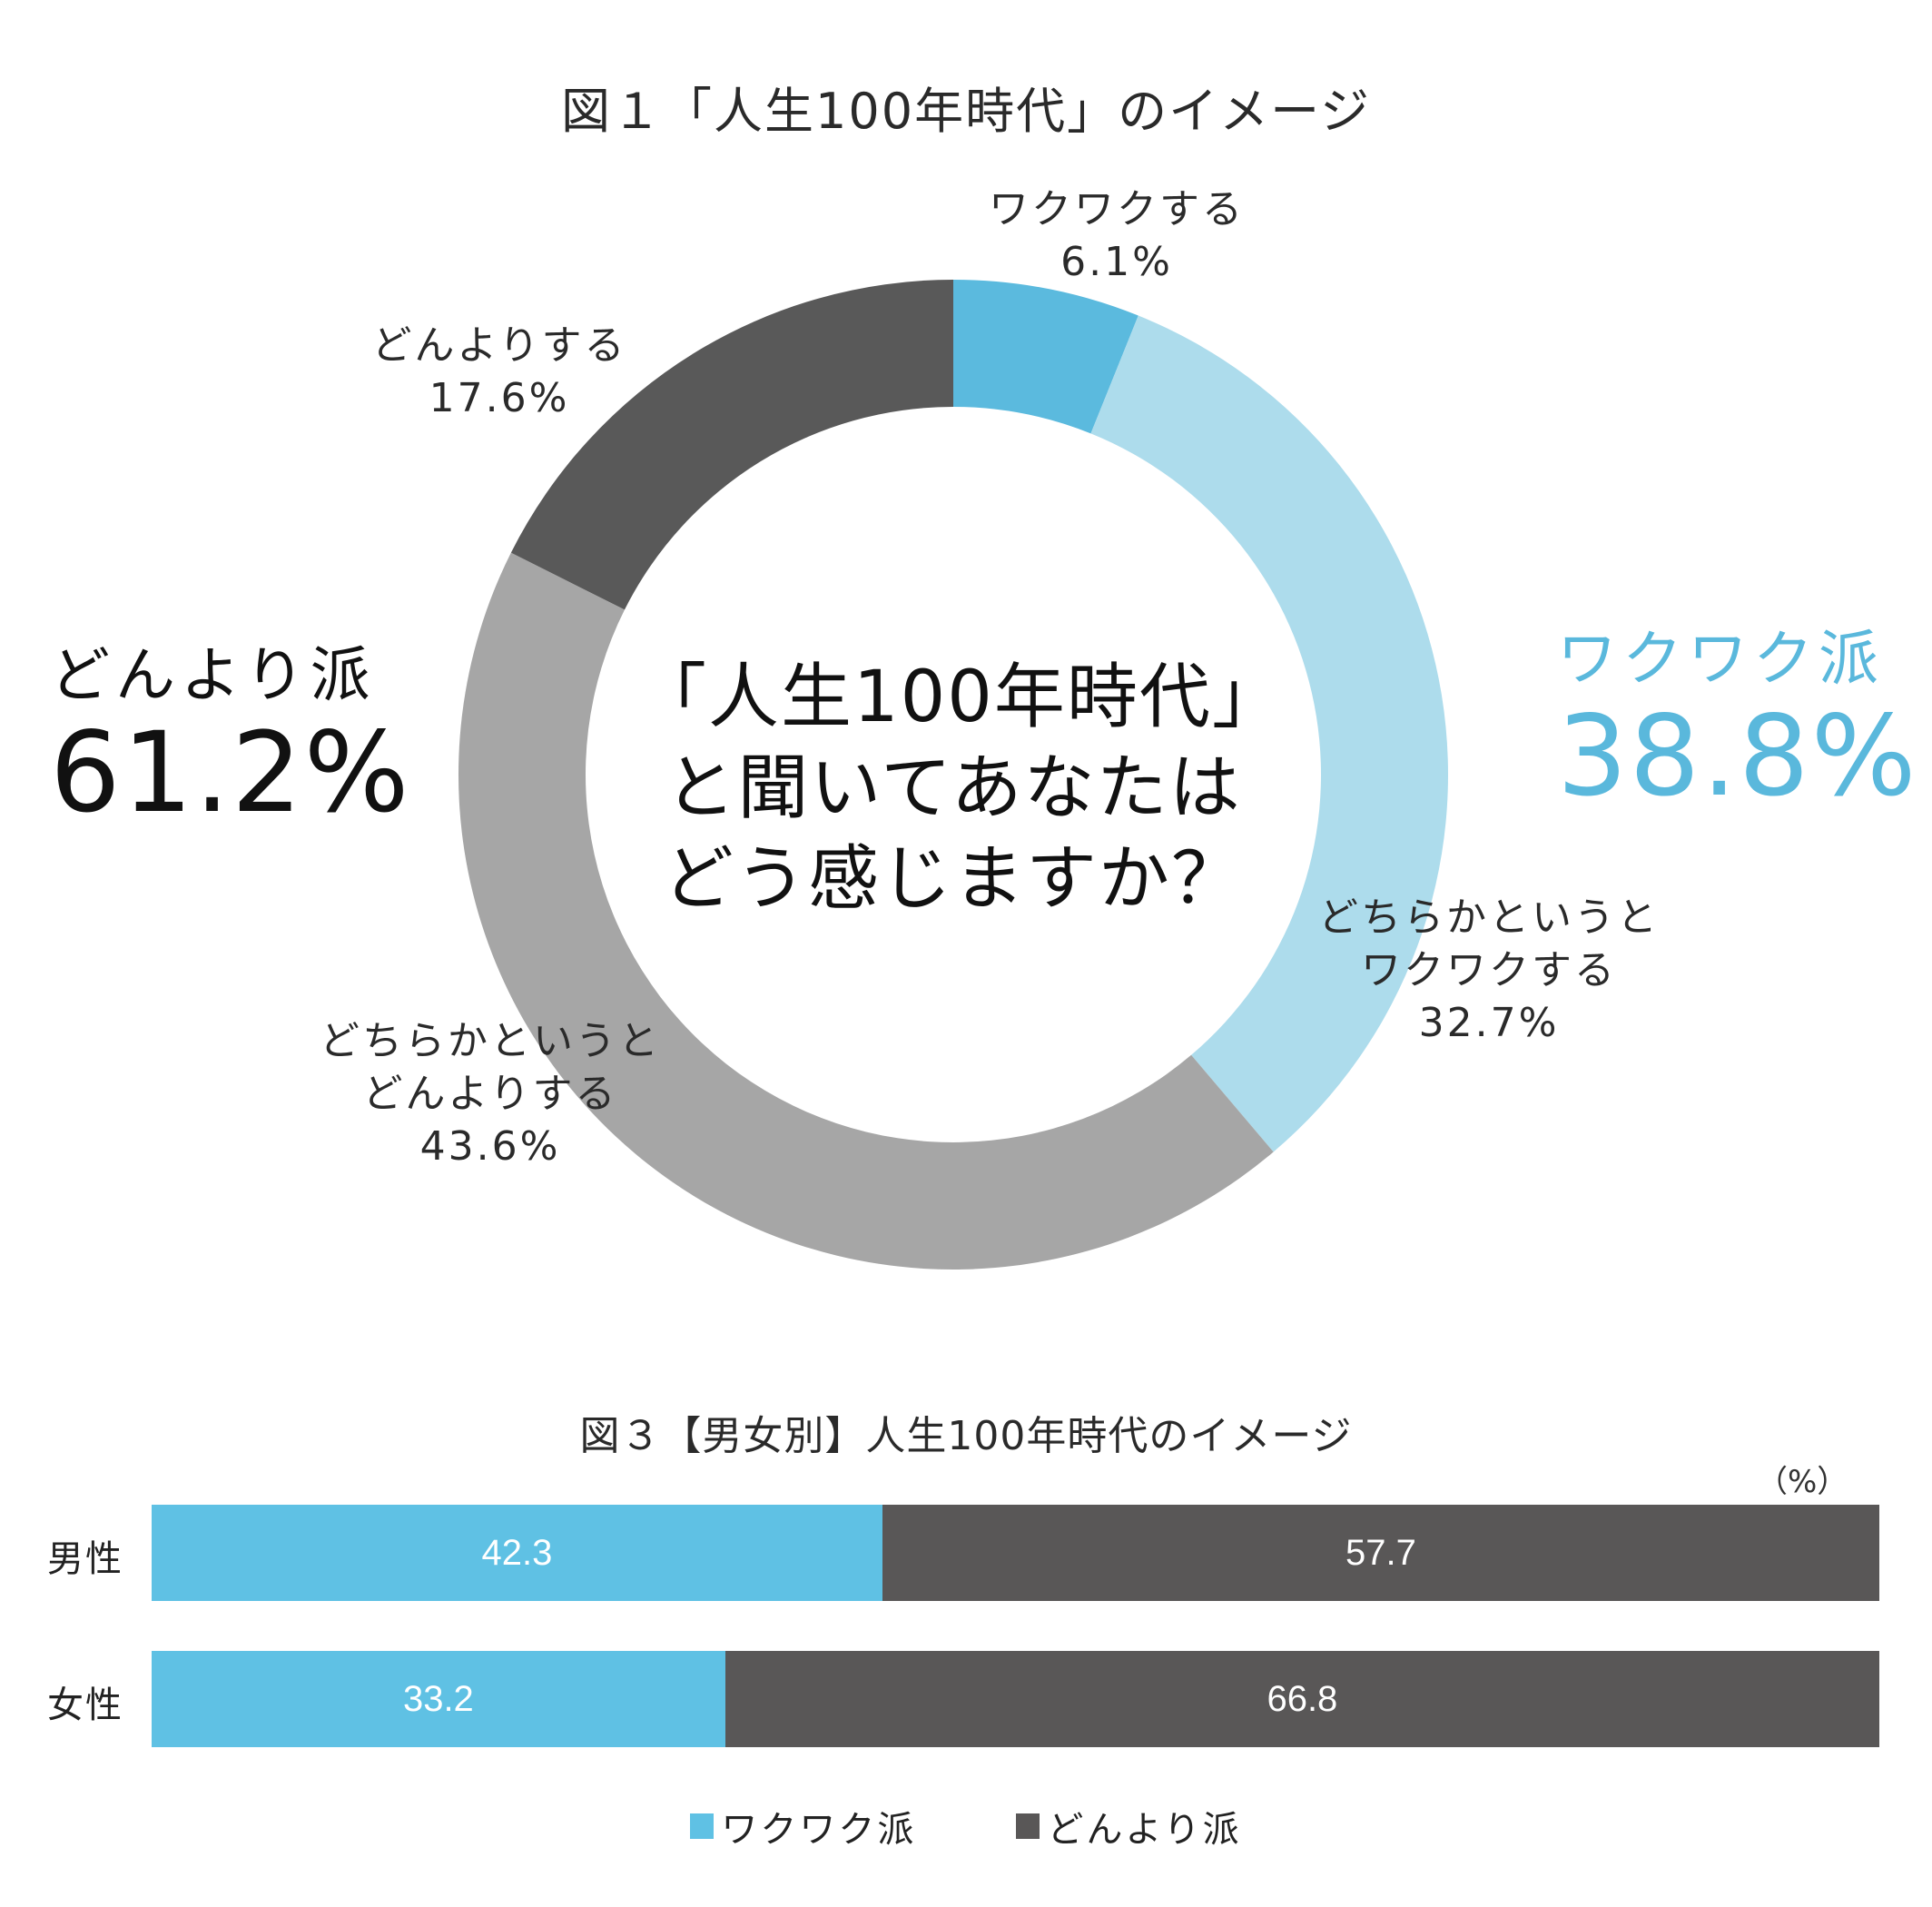  I want to click on bar-segment-wakuwaku: 42.3, so click(517, 1553).